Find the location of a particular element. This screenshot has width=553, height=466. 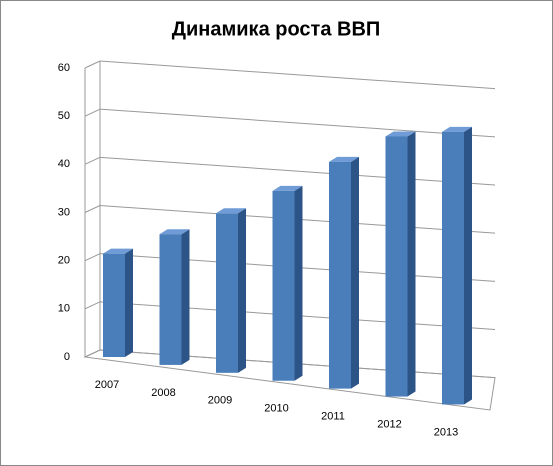

y-tick-label: 40 is located at coordinates (64, 164).